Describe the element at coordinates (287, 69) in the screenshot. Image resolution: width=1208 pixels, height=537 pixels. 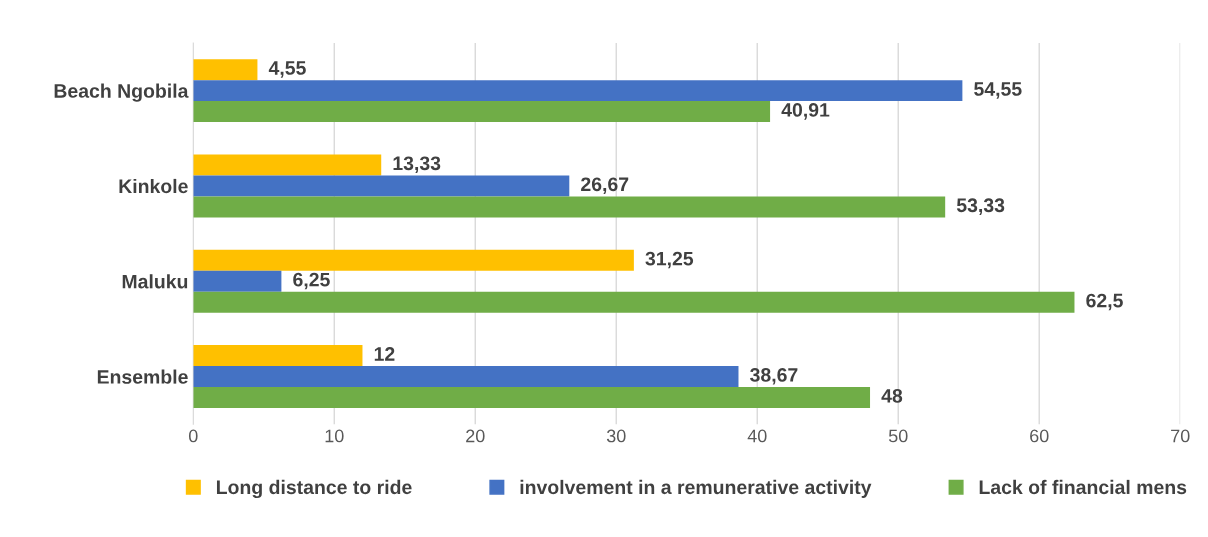
I see `data-label: 4,55` at that location.